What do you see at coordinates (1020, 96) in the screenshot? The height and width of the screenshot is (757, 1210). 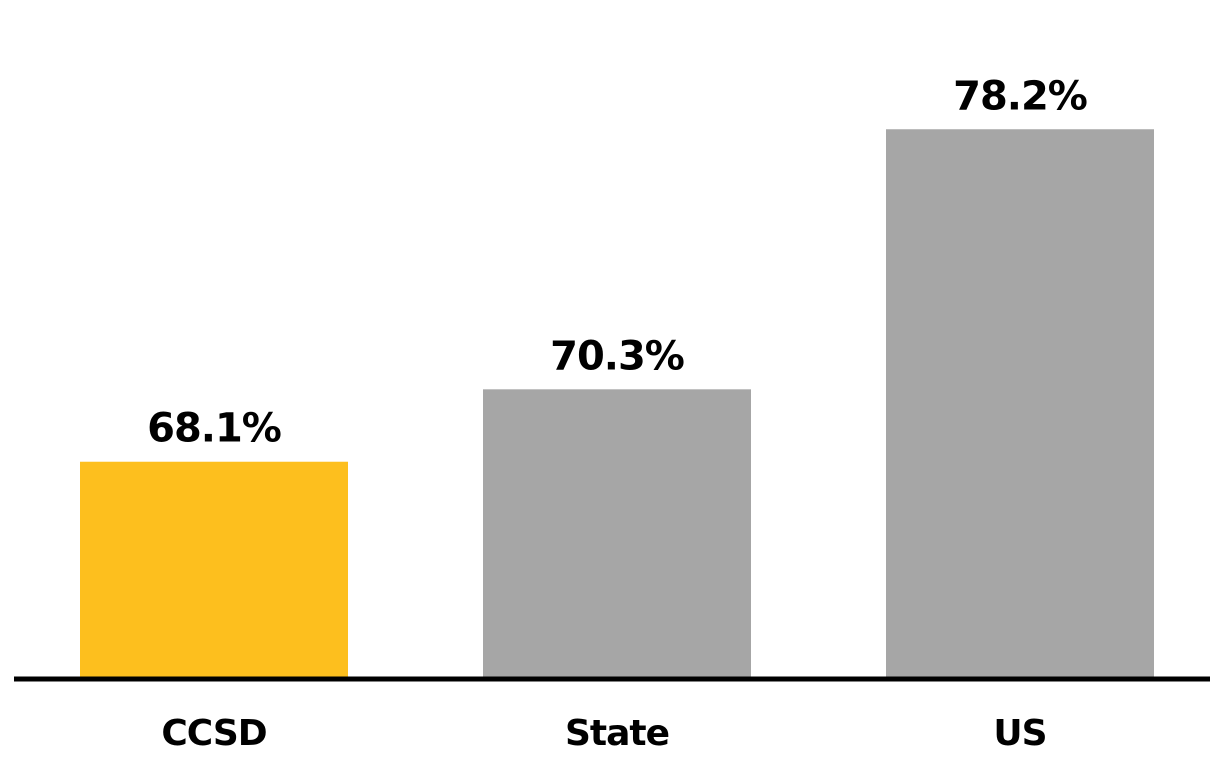 I see `value-label-us: 78.2%` at bounding box center [1020, 96].